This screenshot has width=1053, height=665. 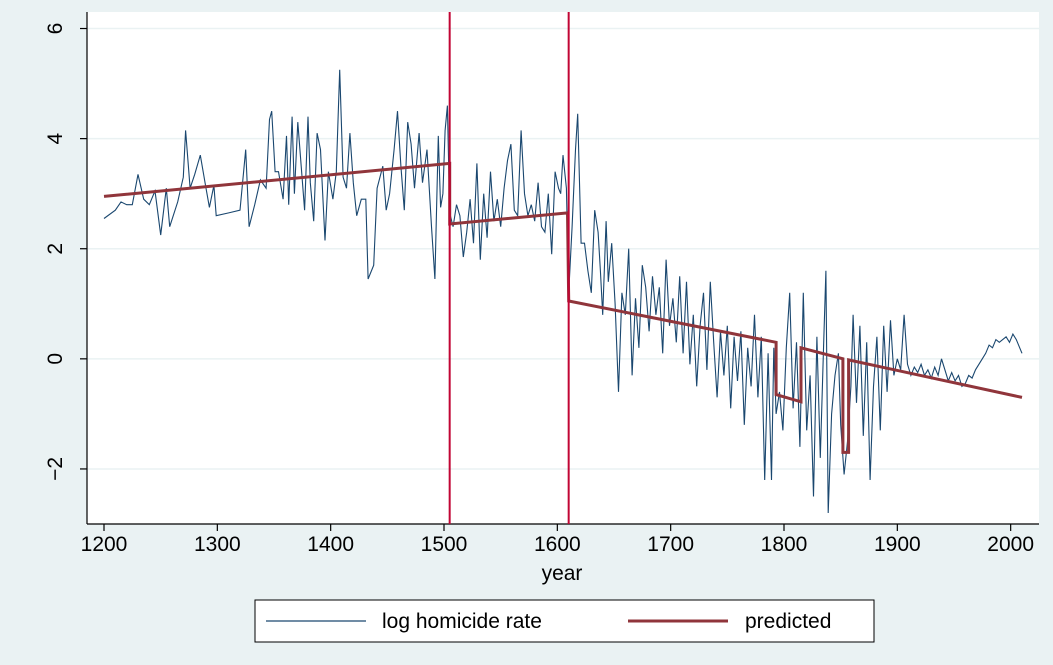 I want to click on legend-label-observed: log homicide rate, so click(x=462, y=621).